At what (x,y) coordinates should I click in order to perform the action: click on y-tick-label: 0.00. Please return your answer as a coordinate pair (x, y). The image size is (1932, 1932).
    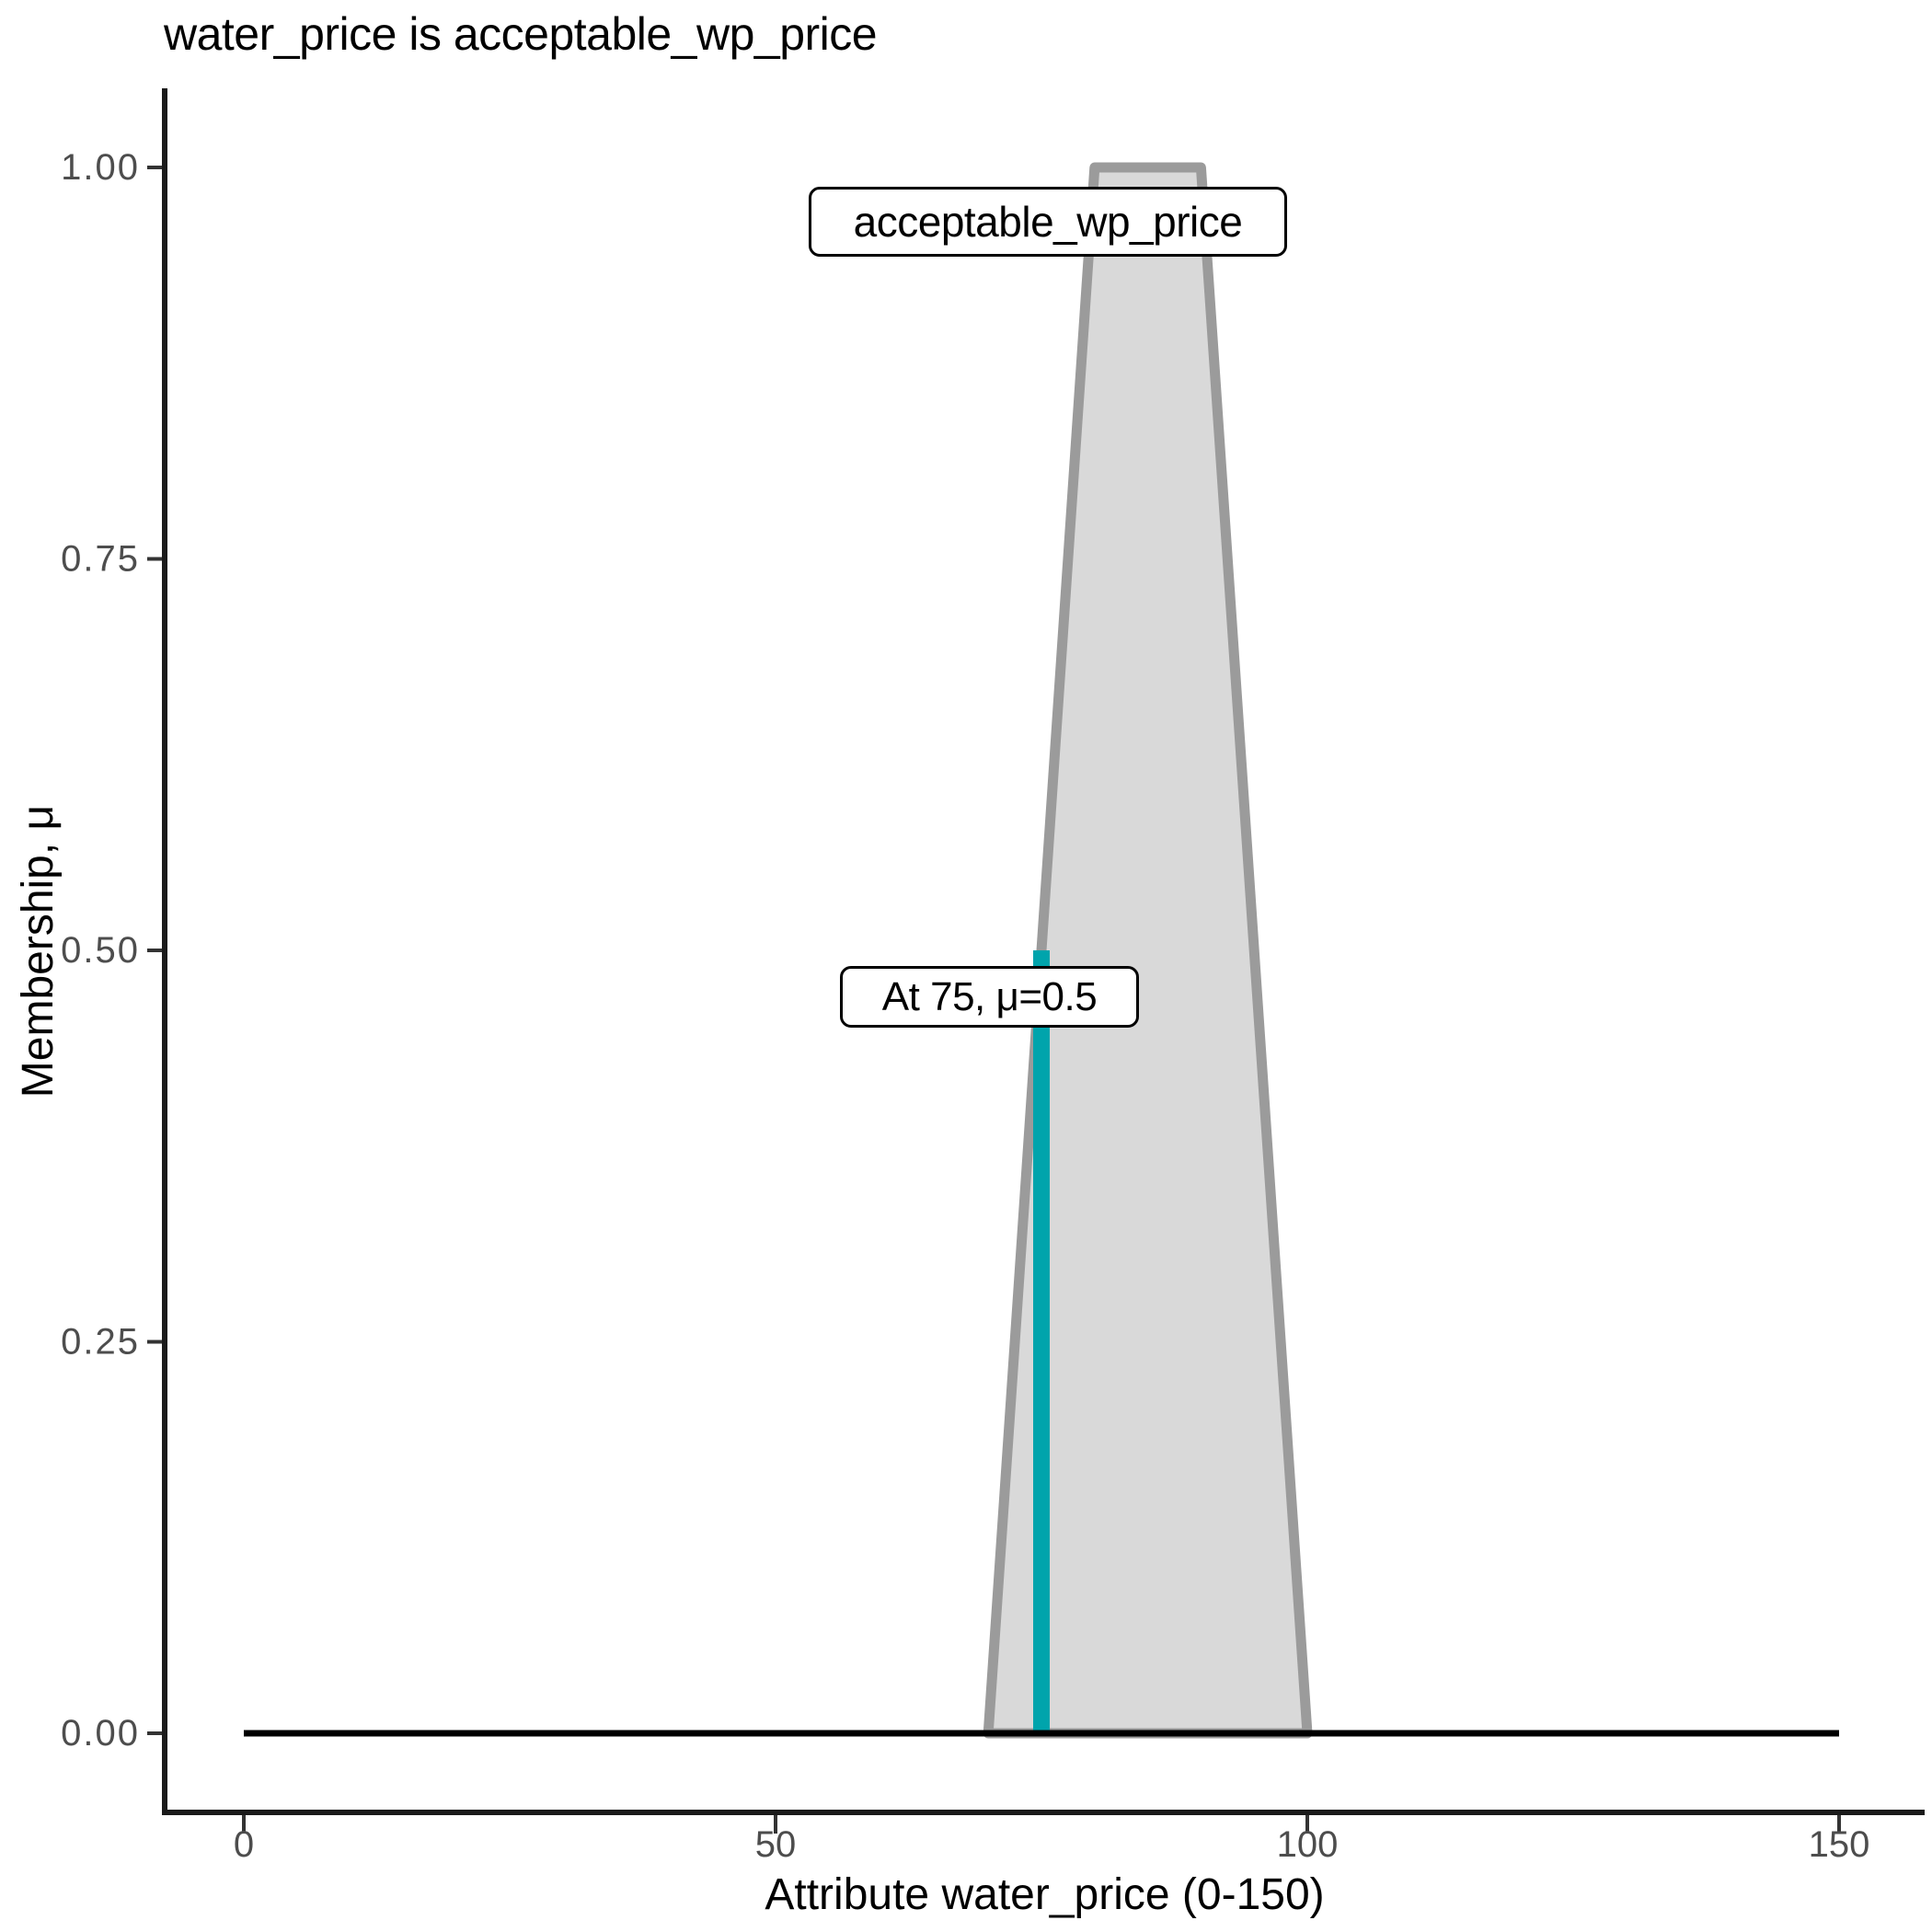
    Looking at the image, I should click on (100, 1733).